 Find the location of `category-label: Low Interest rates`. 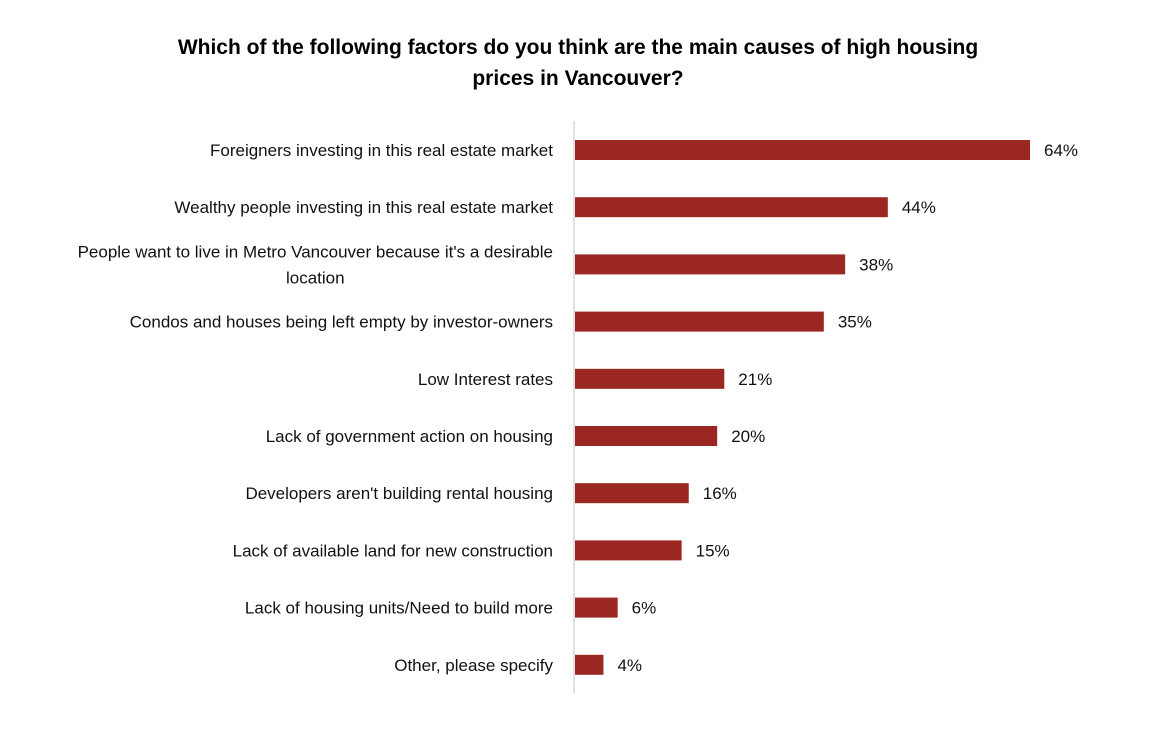

category-label: Low Interest rates is located at coordinates (485, 379).